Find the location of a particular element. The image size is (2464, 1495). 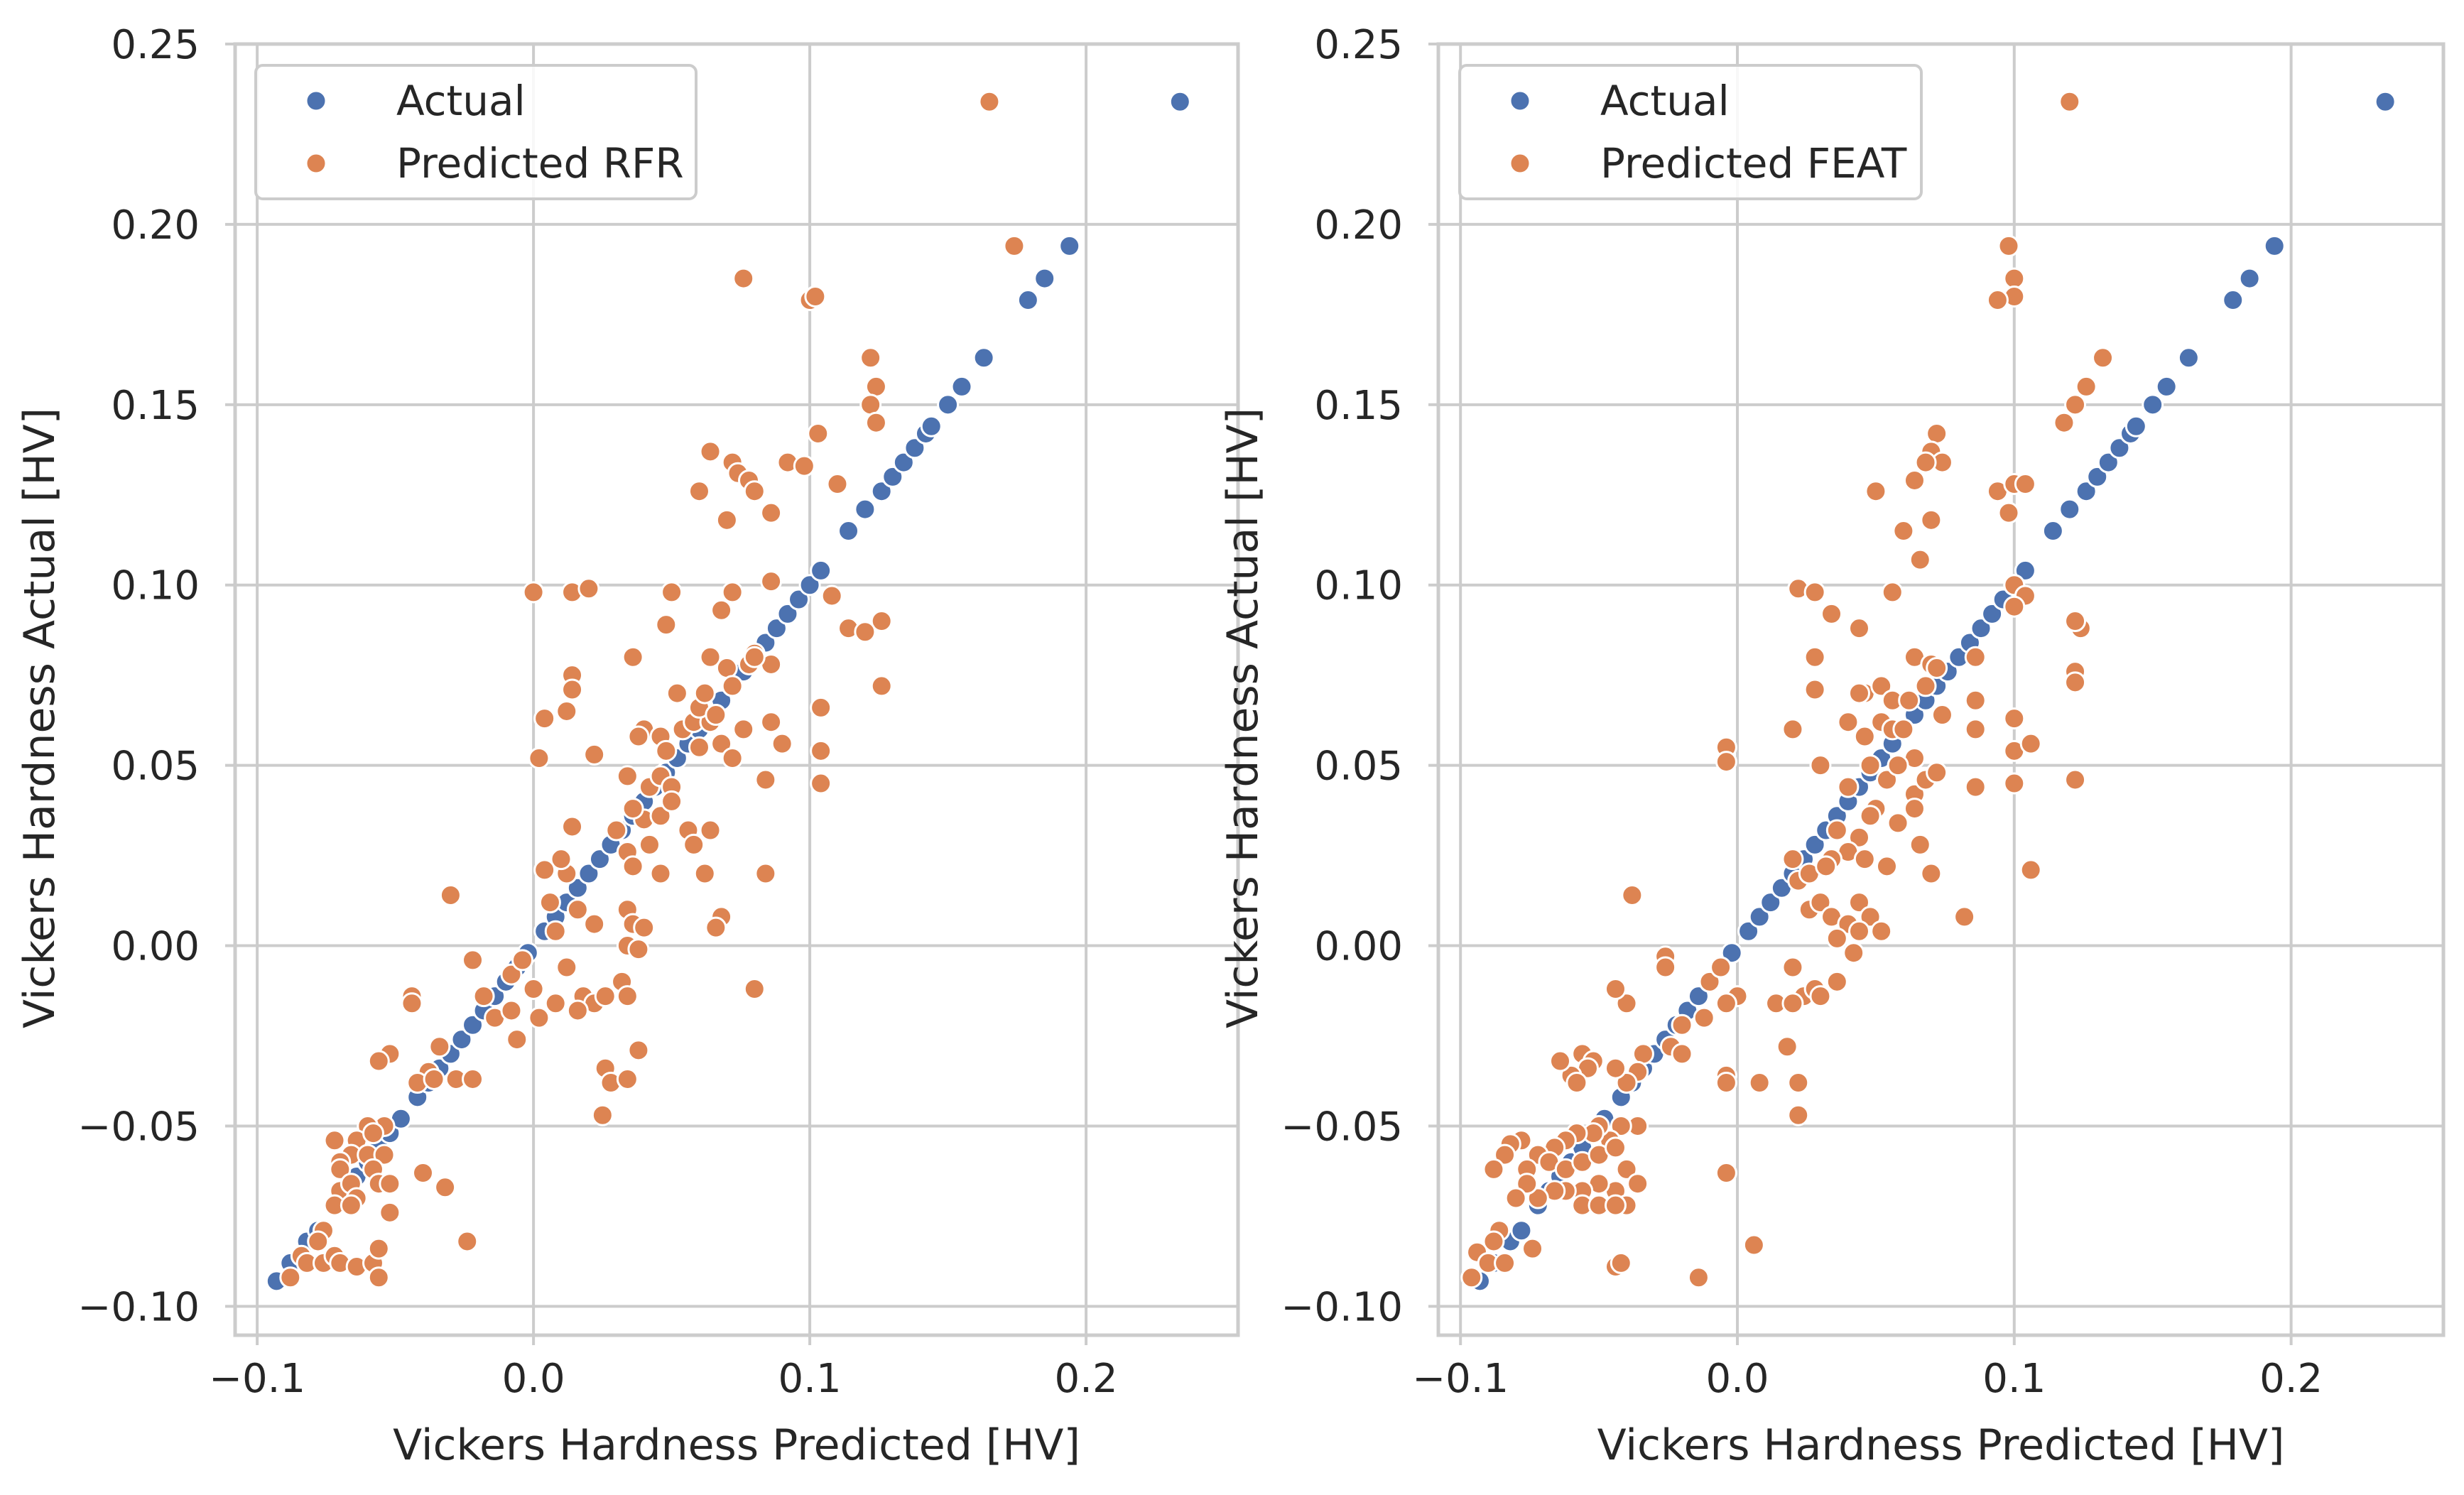

legend-label-actual: Actual is located at coordinates (1665, 101).